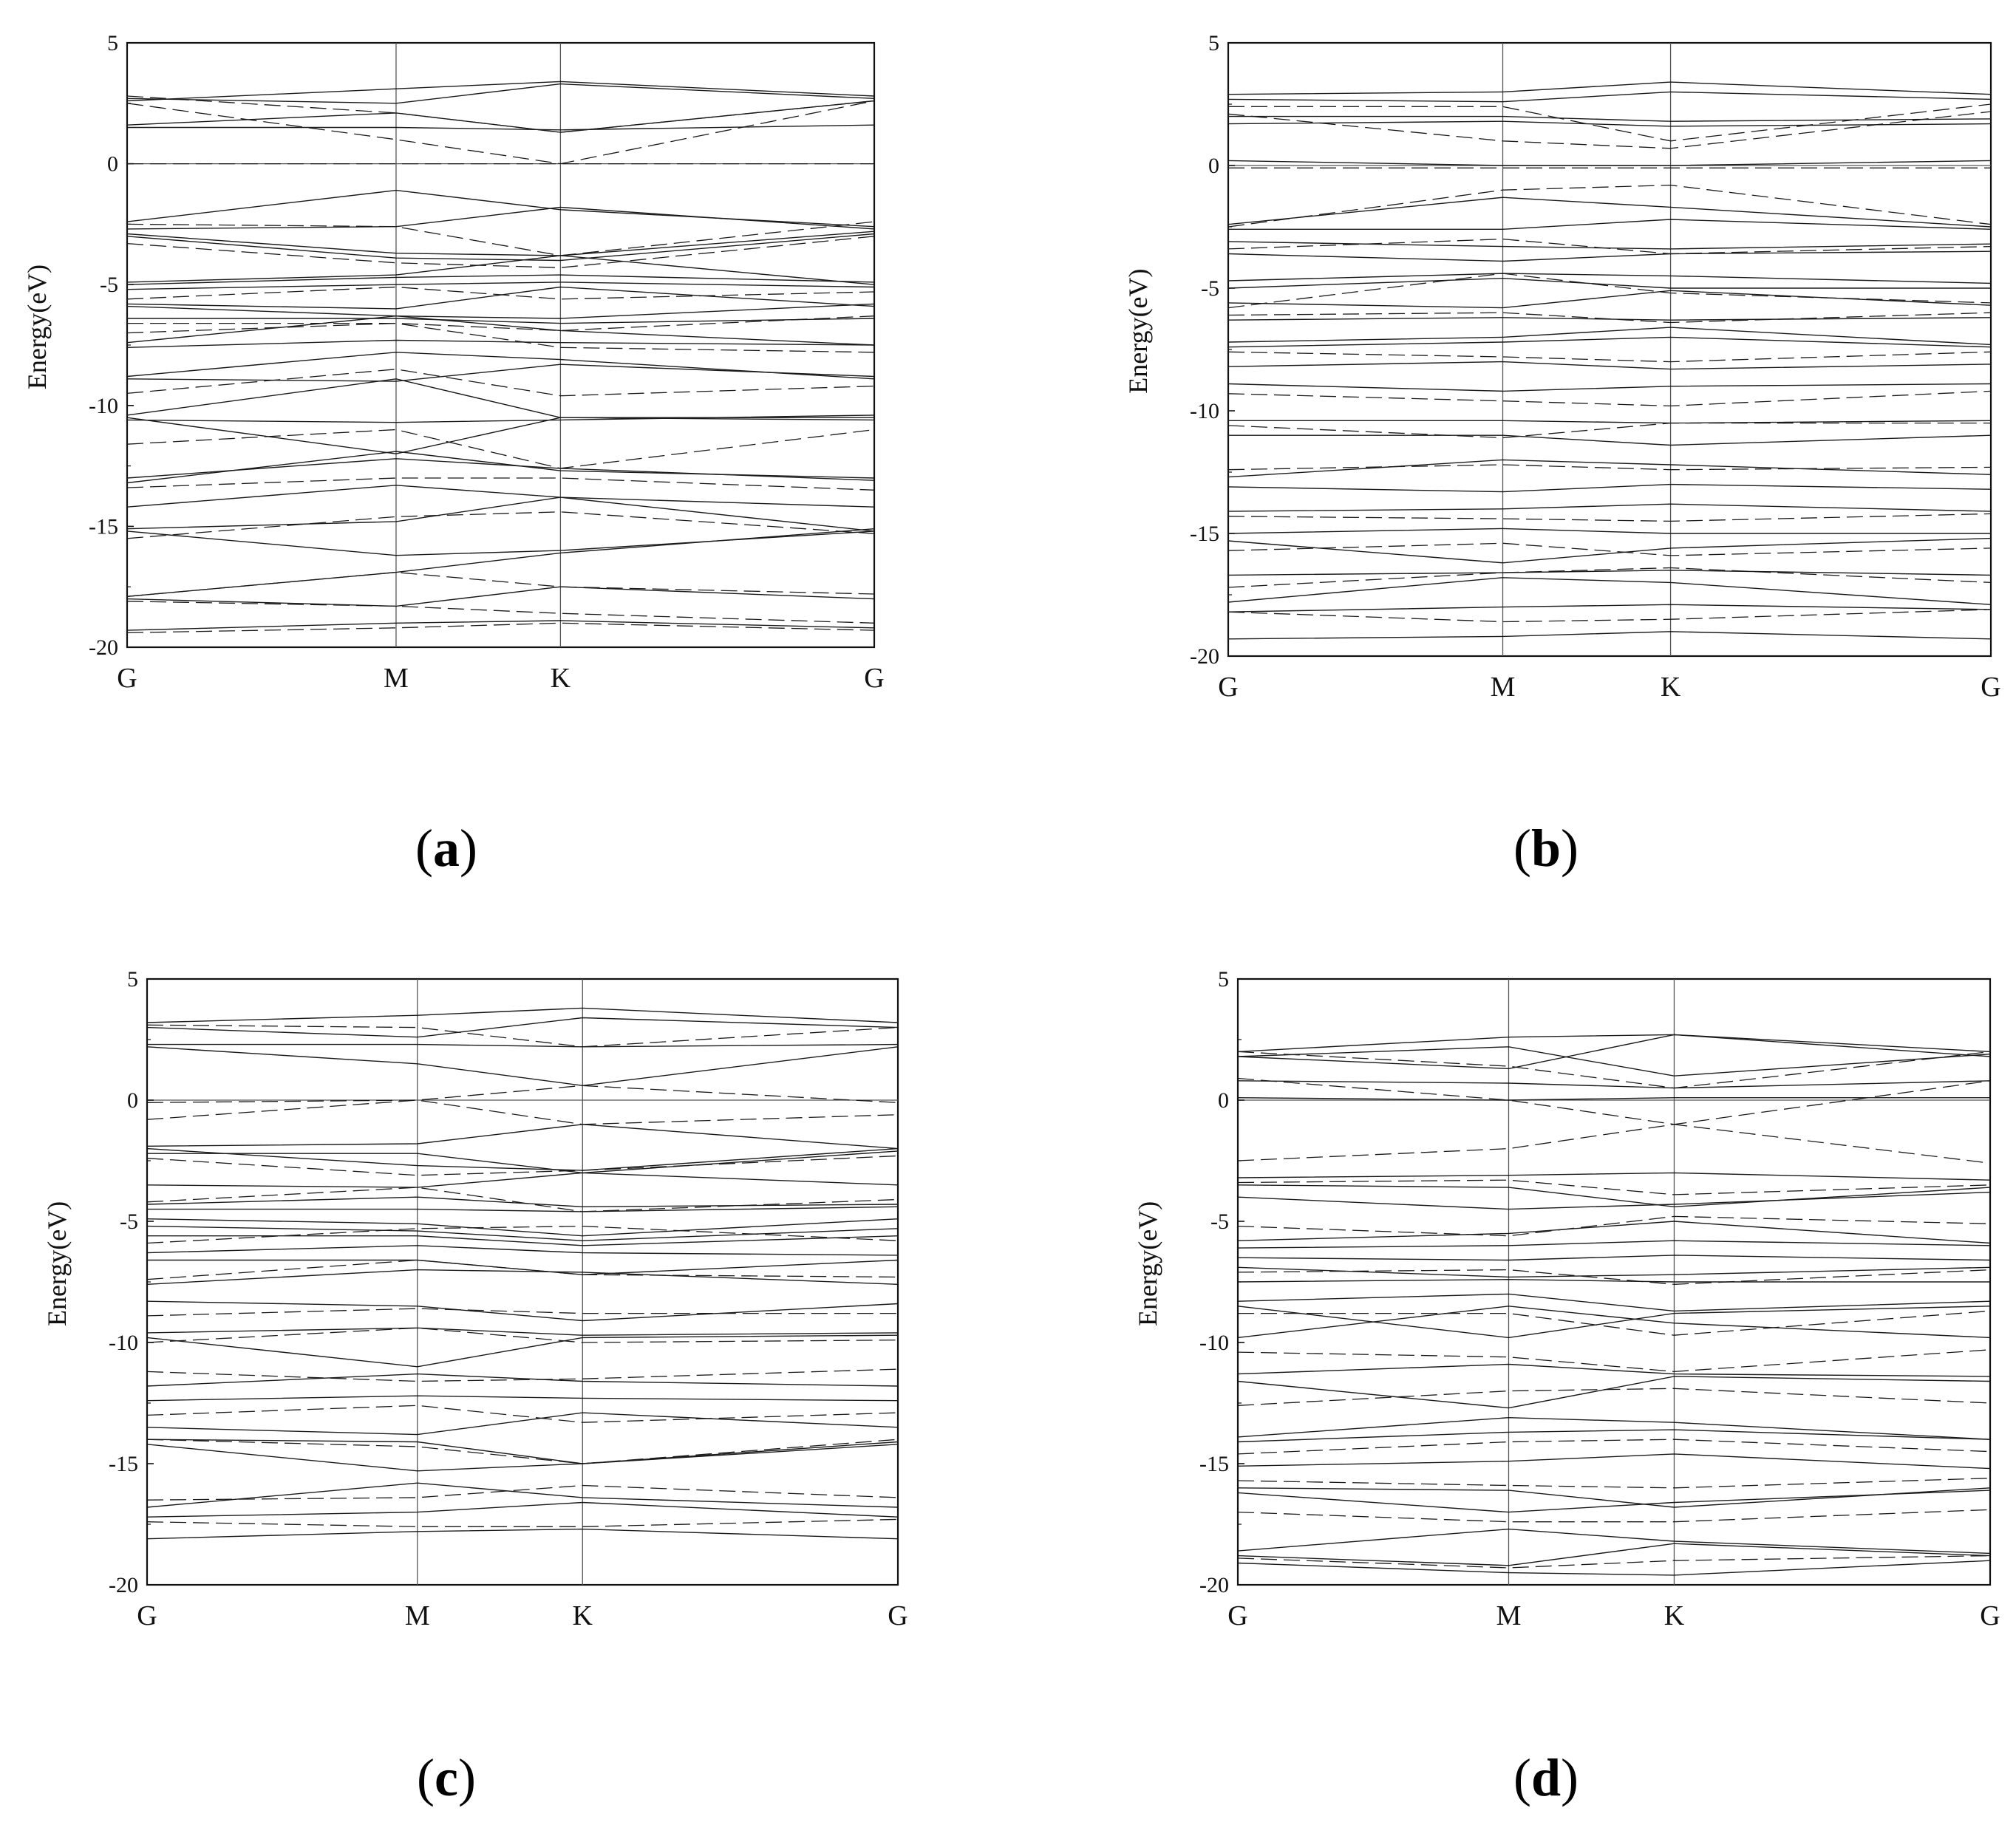  What do you see at coordinates (523, 1281) in the screenshot?
I see `plot-frame` at bounding box center [523, 1281].